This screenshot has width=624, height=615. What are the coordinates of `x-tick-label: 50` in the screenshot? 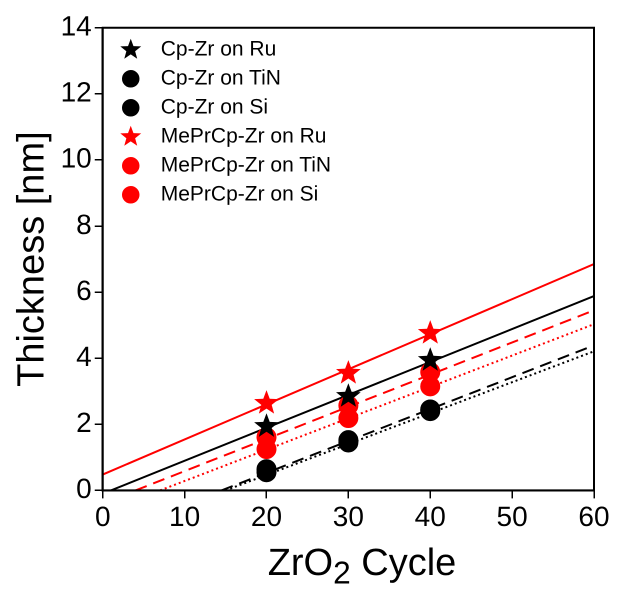 It's located at (512, 516).